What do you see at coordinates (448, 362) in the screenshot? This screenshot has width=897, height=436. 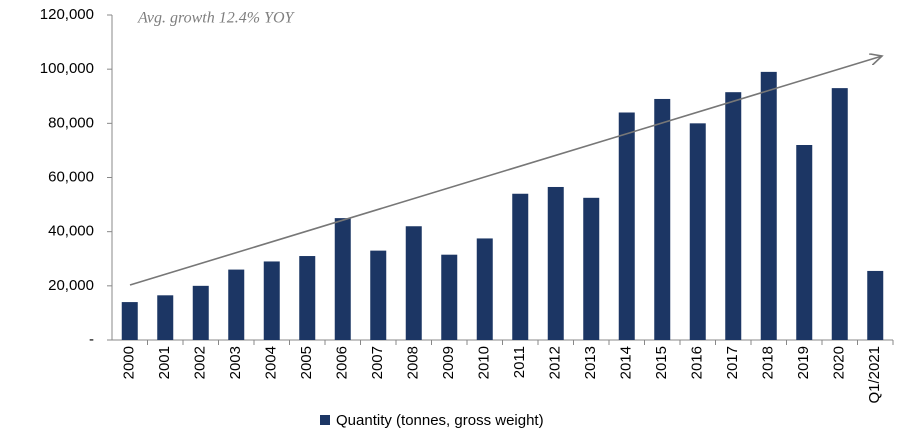 I see `x-tick-label: 2009` at bounding box center [448, 362].